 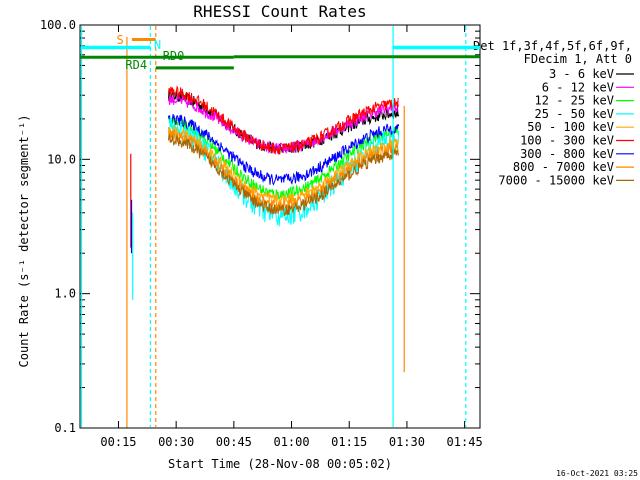 What do you see at coordinates (24, 241) in the screenshot?
I see `y-axis-label: Count Rate (s⁻¹ detector segment⁻¹)` at bounding box center [24, 241].